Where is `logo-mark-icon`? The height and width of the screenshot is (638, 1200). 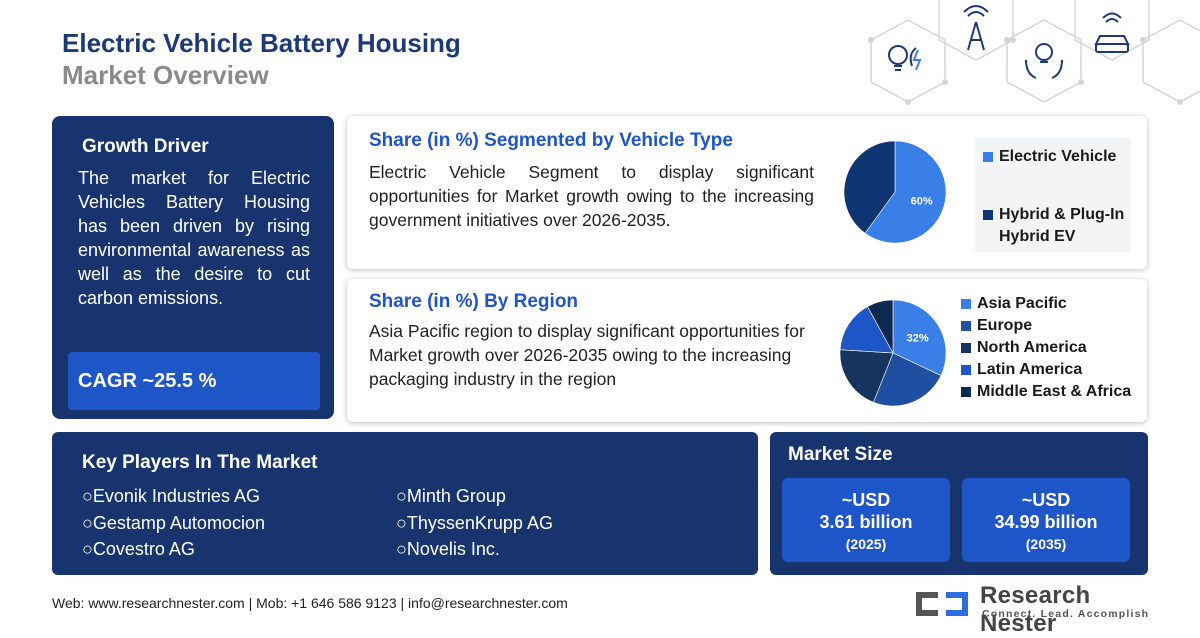
logo-mark-icon is located at coordinates (942, 604).